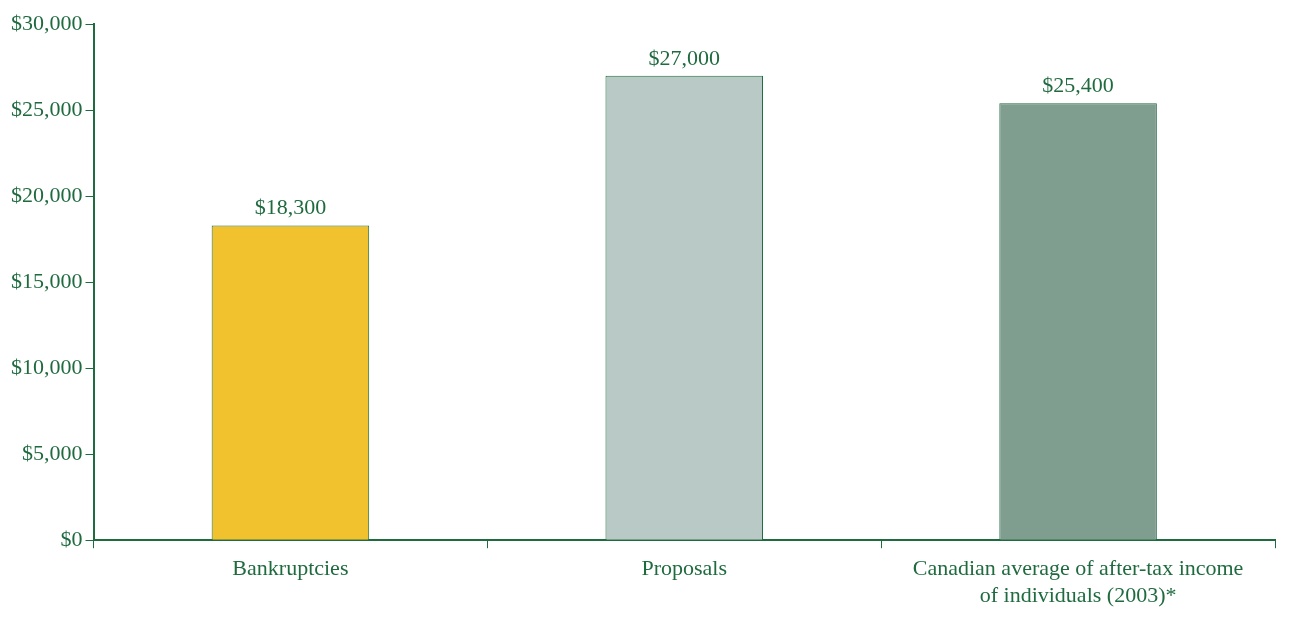 This screenshot has height=625, width=1291. What do you see at coordinates (1078, 581) in the screenshot?
I see `x-tick-label: Canadian average of after-tax income of individuals (2003)*` at bounding box center [1078, 581].